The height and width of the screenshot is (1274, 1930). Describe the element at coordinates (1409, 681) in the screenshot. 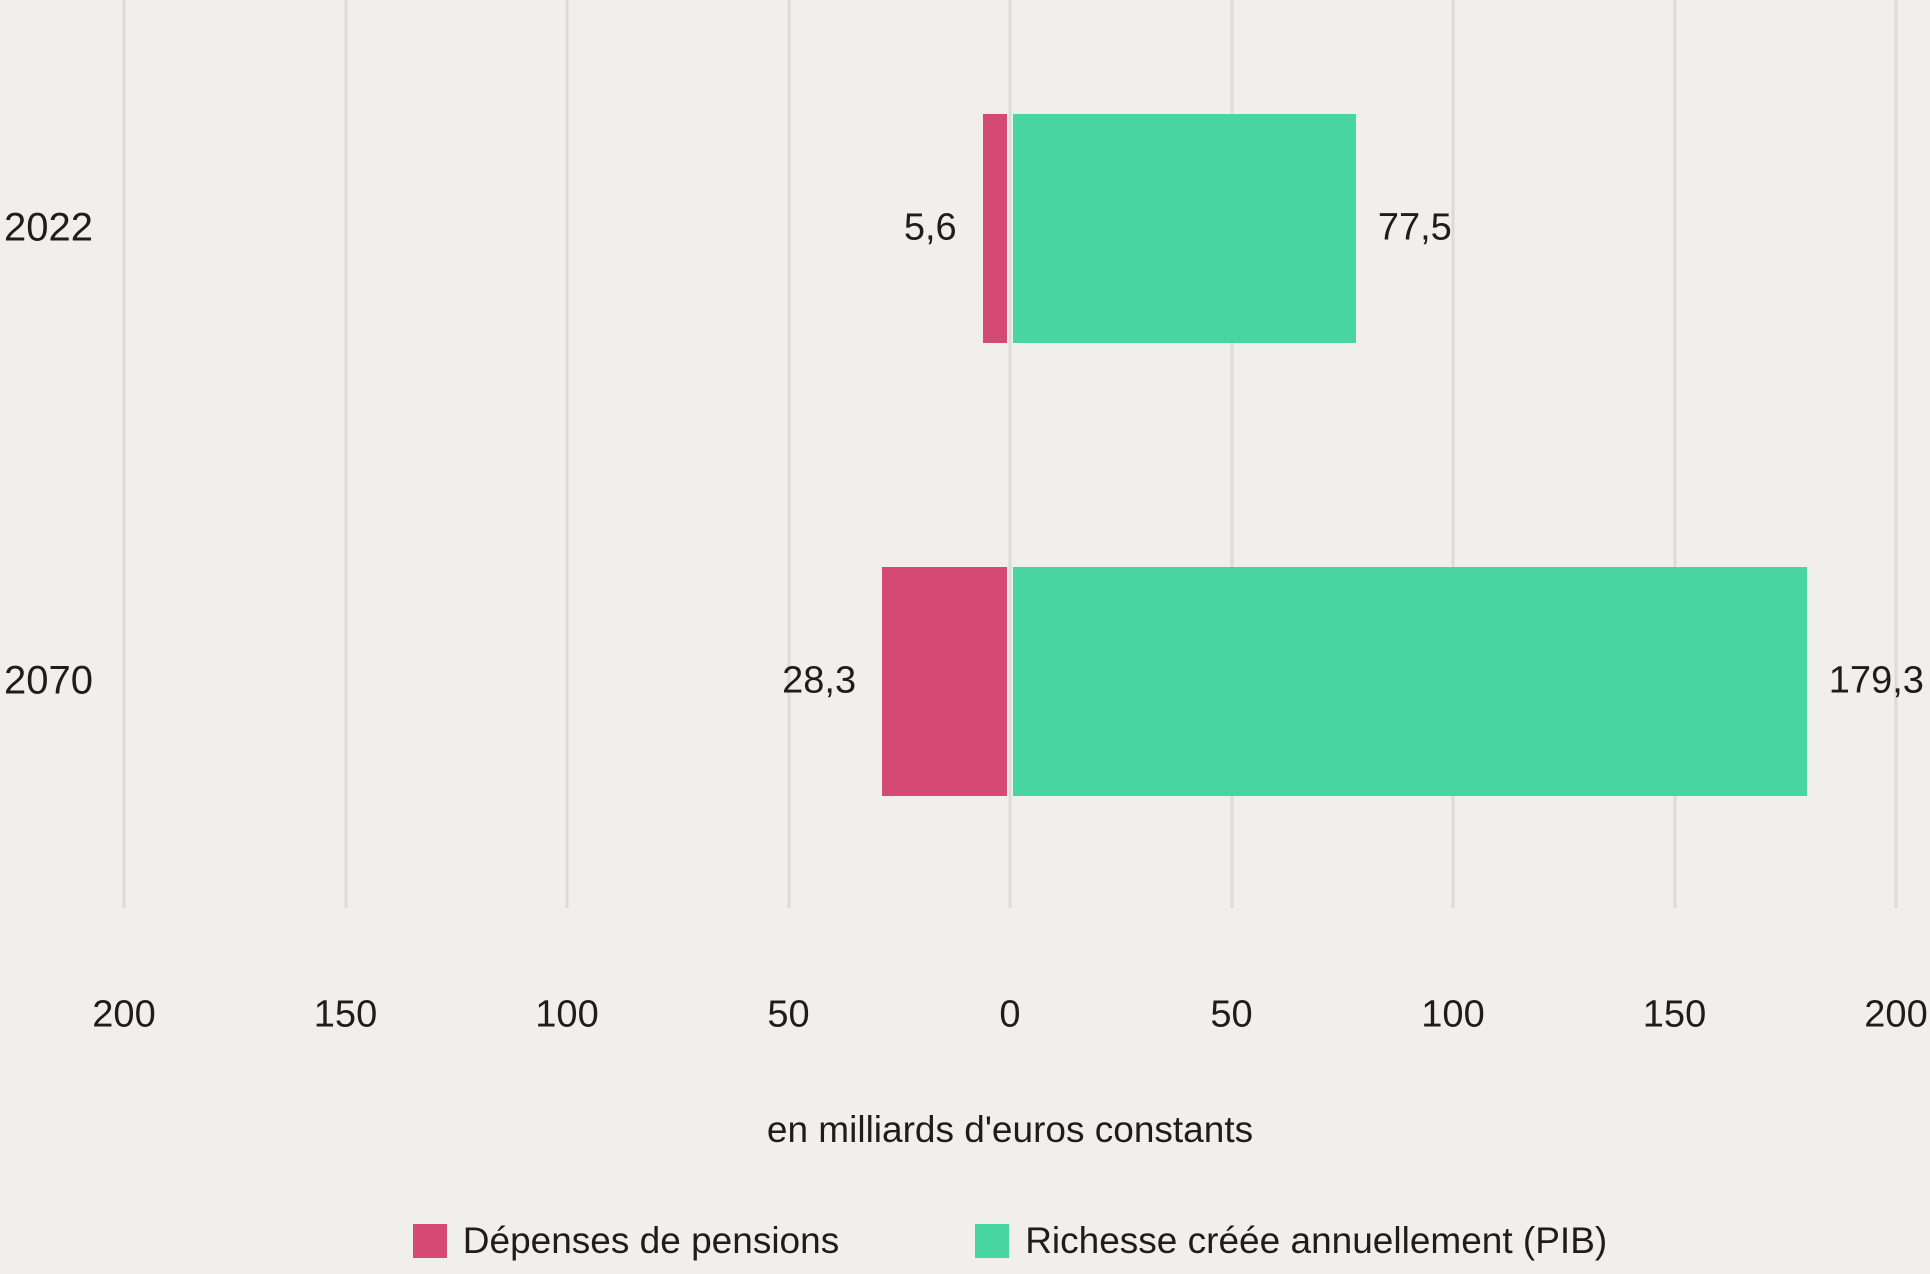

I see `bar-pib-2070` at that location.